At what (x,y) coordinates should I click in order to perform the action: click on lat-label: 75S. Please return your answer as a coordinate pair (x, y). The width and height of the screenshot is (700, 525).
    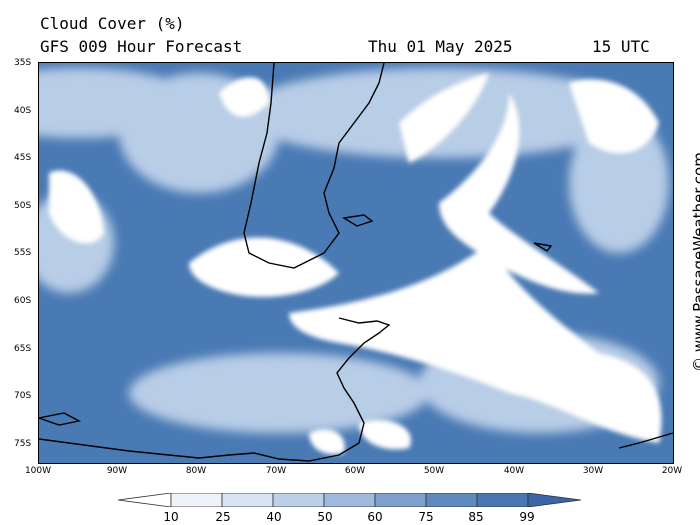
    Looking at the image, I should click on (23, 444).